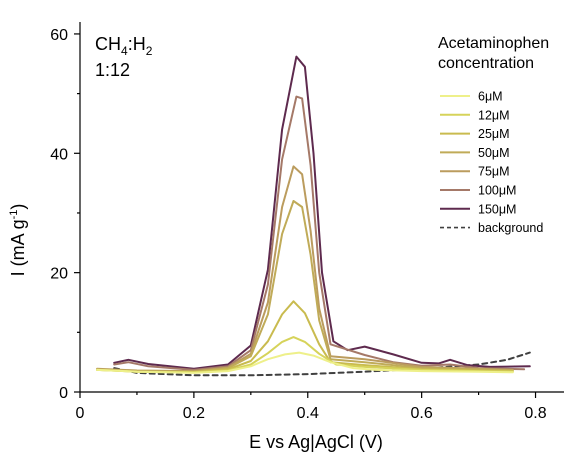  Describe the element at coordinates (18, 240) in the screenshot. I see `y-axis-title: I (mA g-1)` at that location.